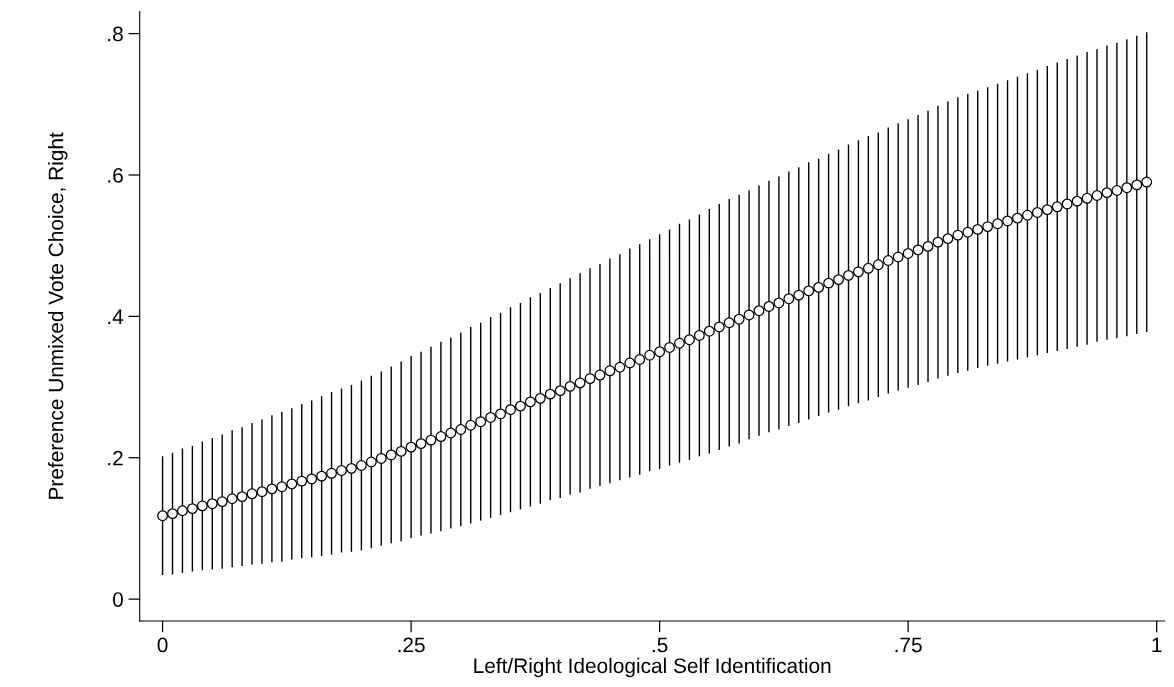  I want to click on y-axis-title: Preference Unmixed Vote Choice, Right, so click(58, 315).